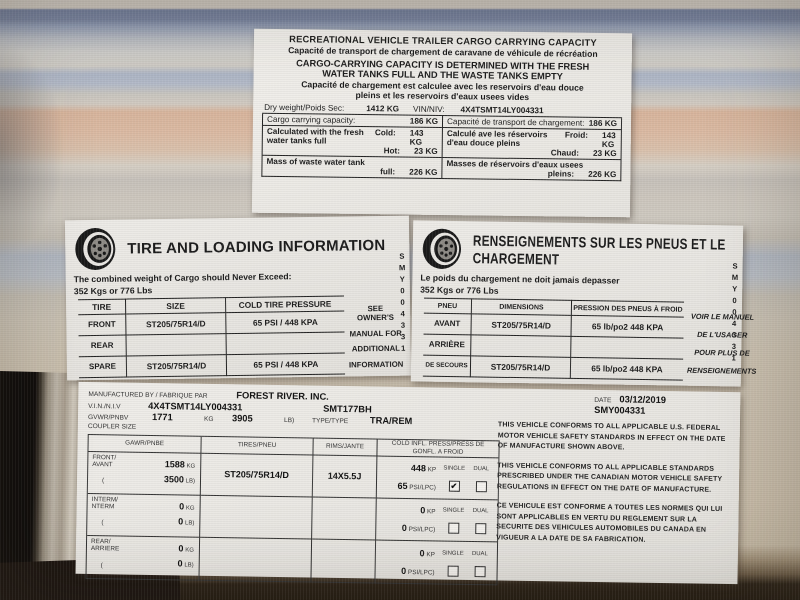 This screenshot has height=600, width=800. I want to click on kg-unit: KG, so click(208, 419).